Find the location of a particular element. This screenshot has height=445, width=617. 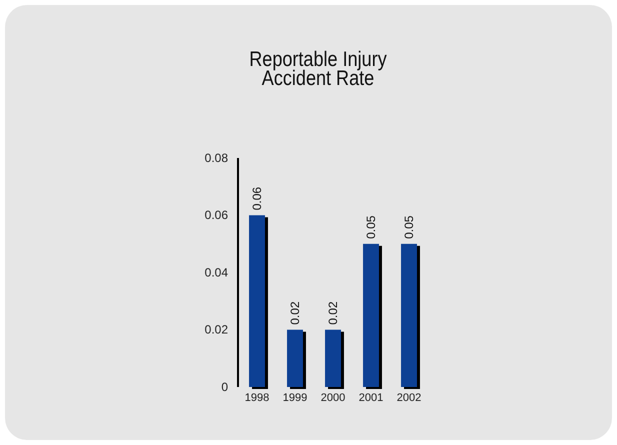

x-tick-label: 1999 is located at coordinates (295, 398).